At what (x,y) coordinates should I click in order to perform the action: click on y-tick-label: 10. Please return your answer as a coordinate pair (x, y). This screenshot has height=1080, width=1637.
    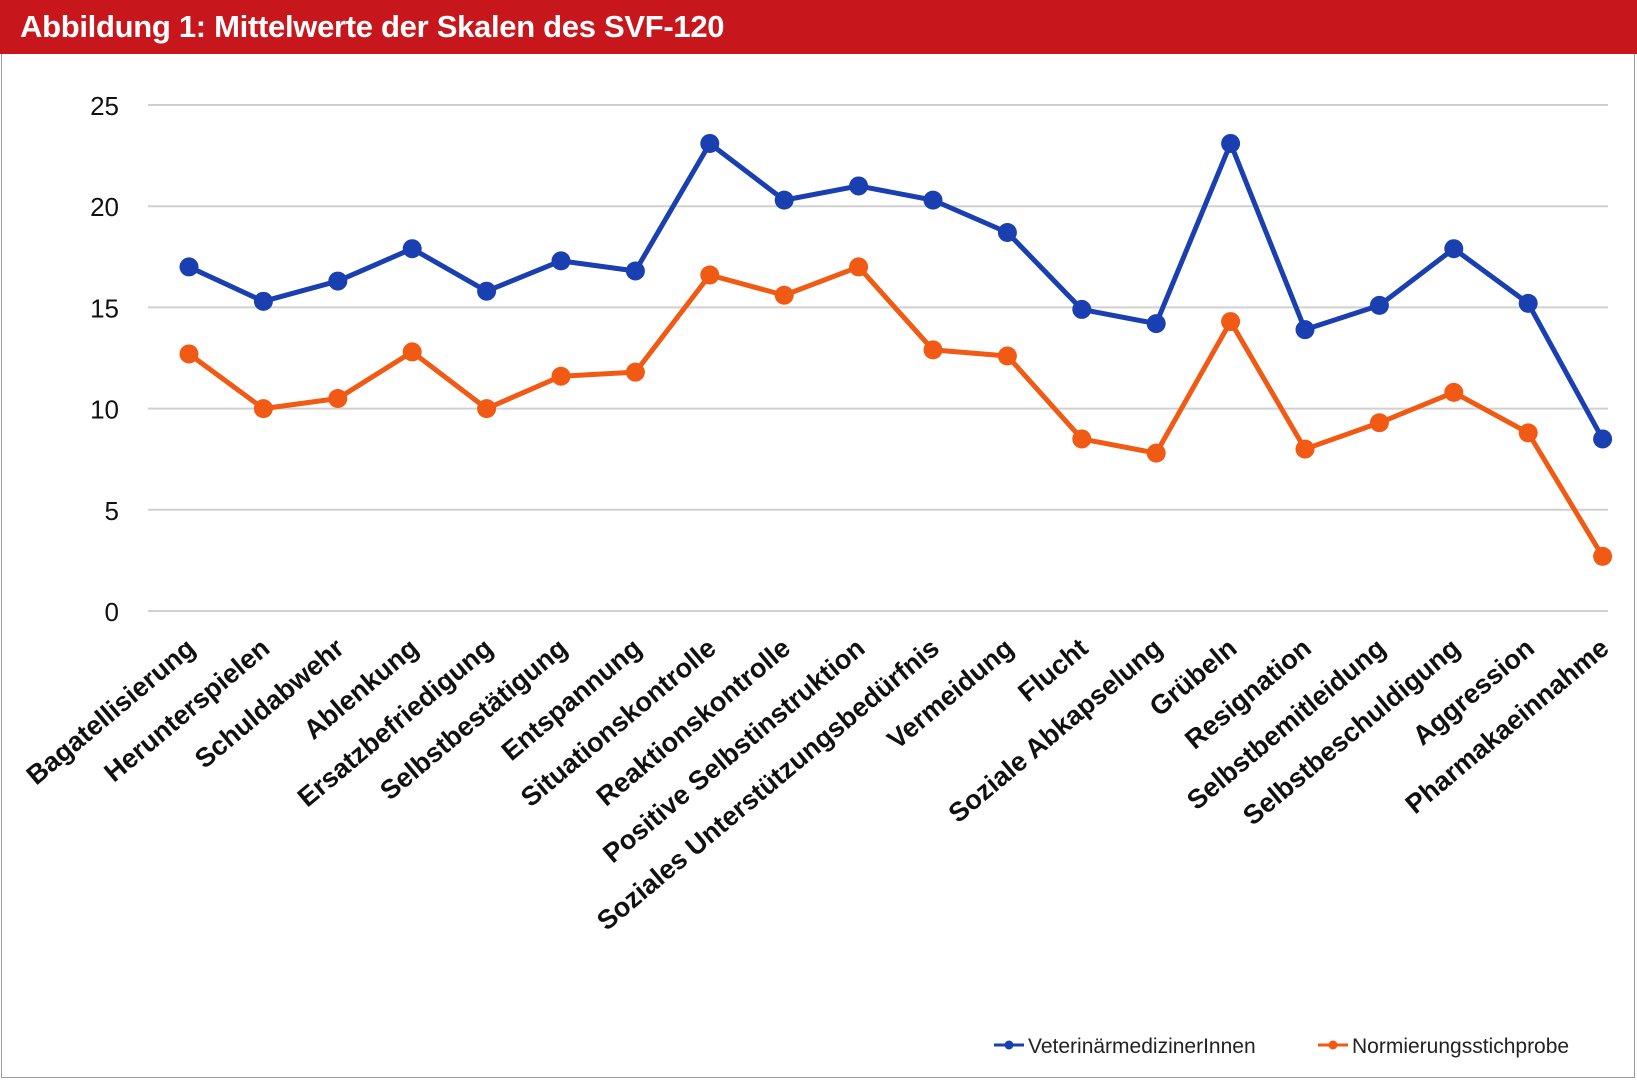
    Looking at the image, I should click on (104, 410).